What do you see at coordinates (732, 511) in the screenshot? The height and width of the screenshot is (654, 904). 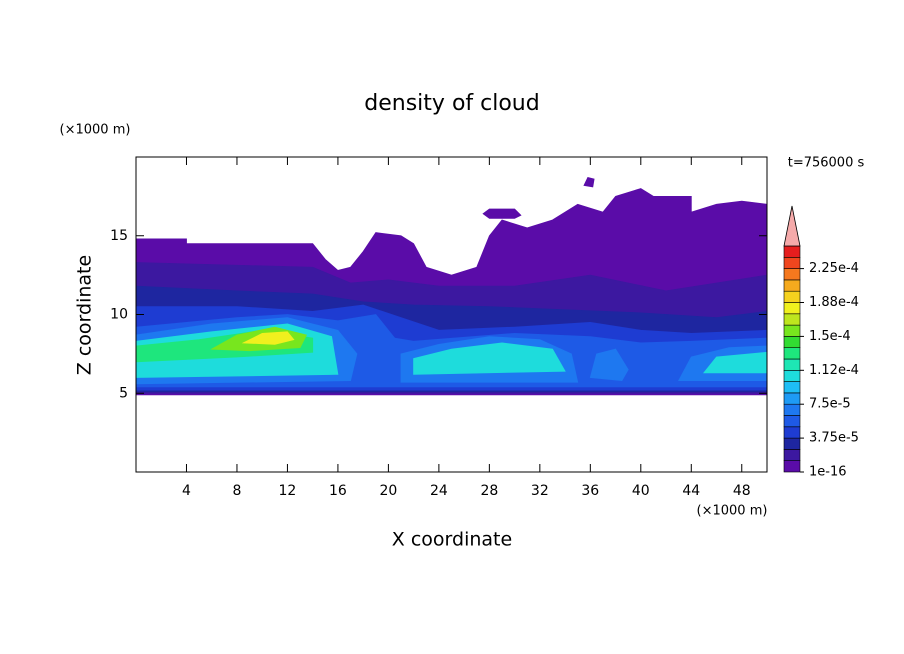 I see `x-unit: (×1000 m)` at bounding box center [732, 511].